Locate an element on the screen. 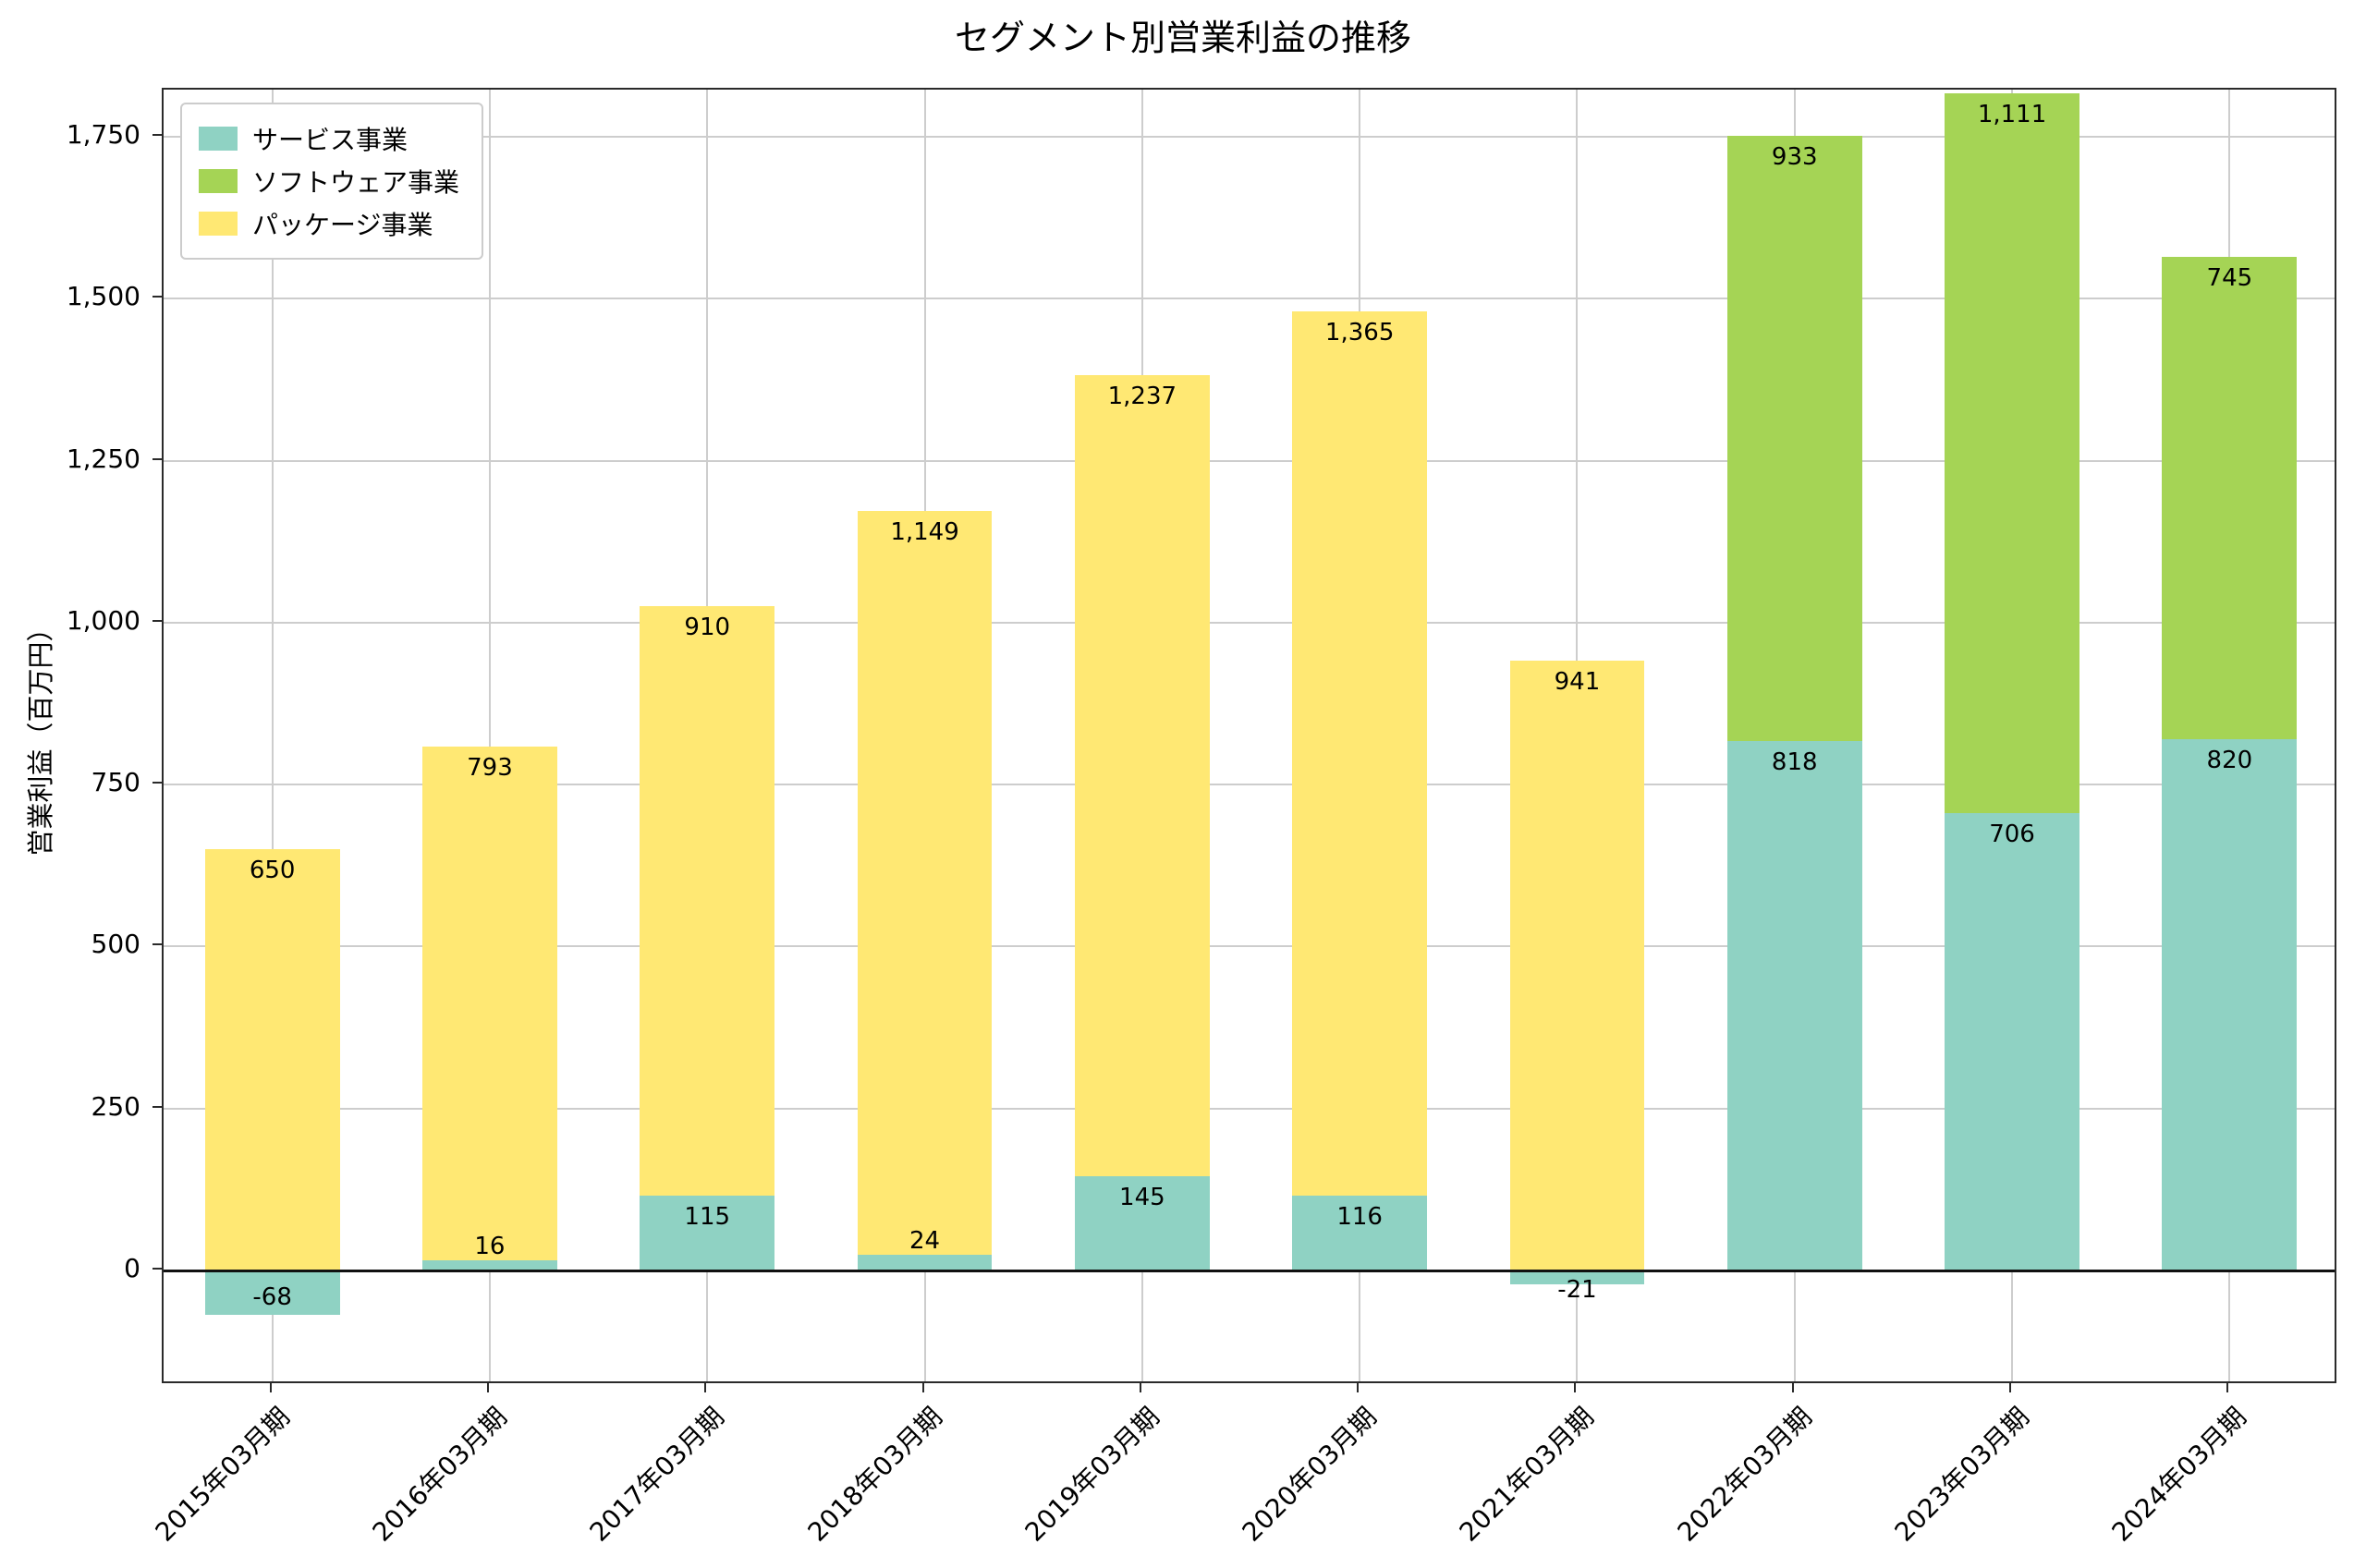 The width and height of the screenshot is (2366, 1568). legend: サービス事業ソフトウェア事業 パッケージ事業 is located at coordinates (332, 181).